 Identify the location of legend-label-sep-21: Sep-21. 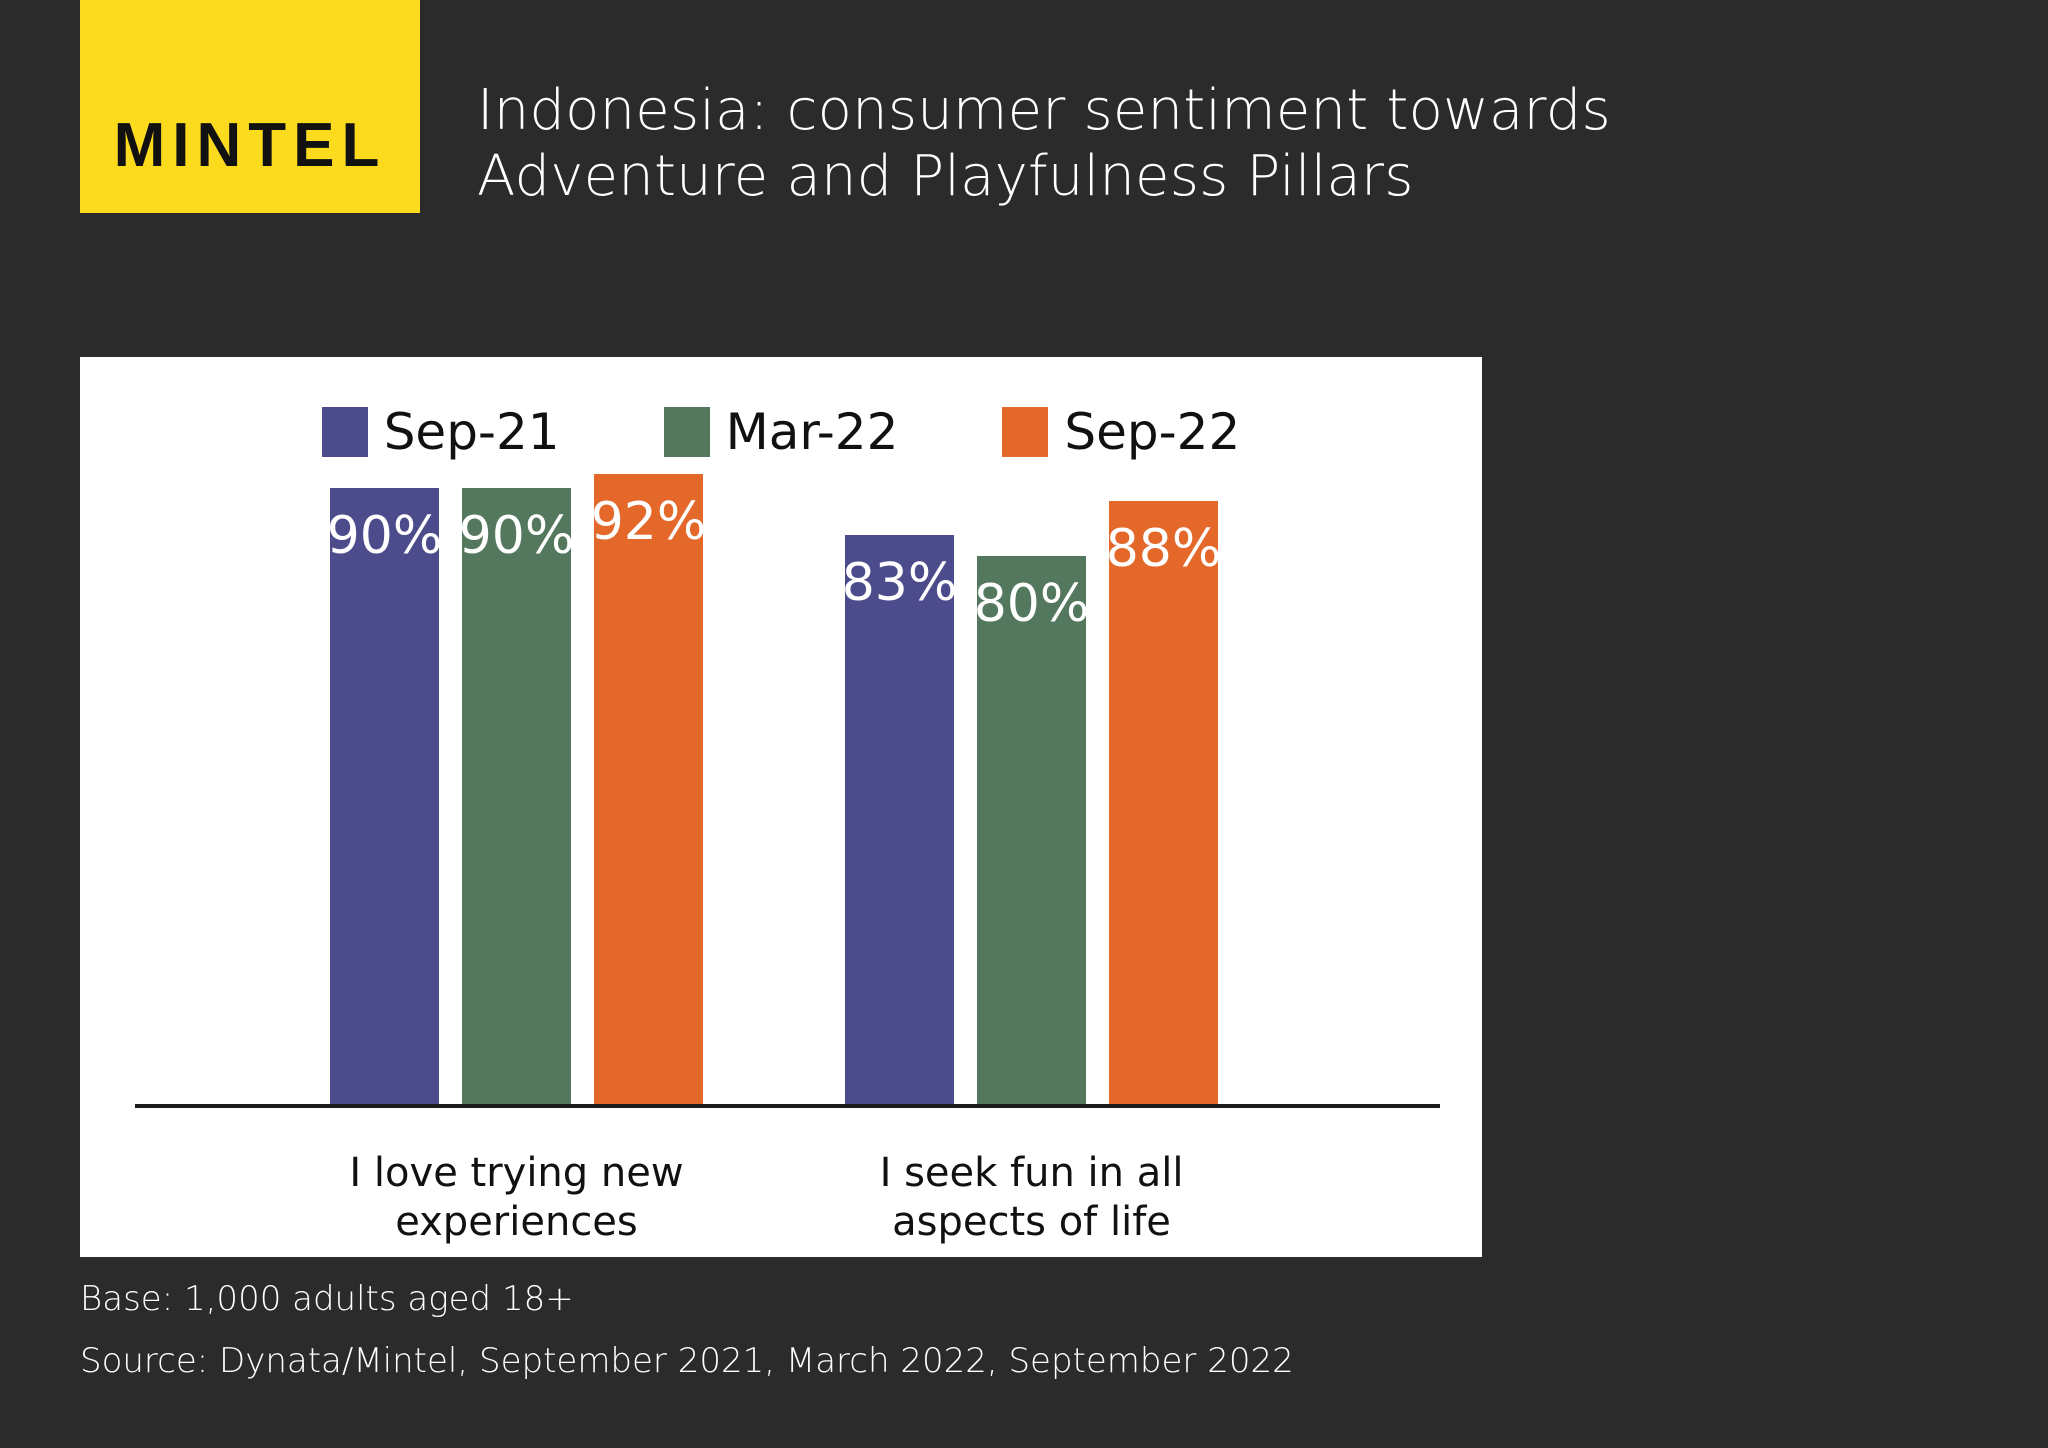
(471, 432).